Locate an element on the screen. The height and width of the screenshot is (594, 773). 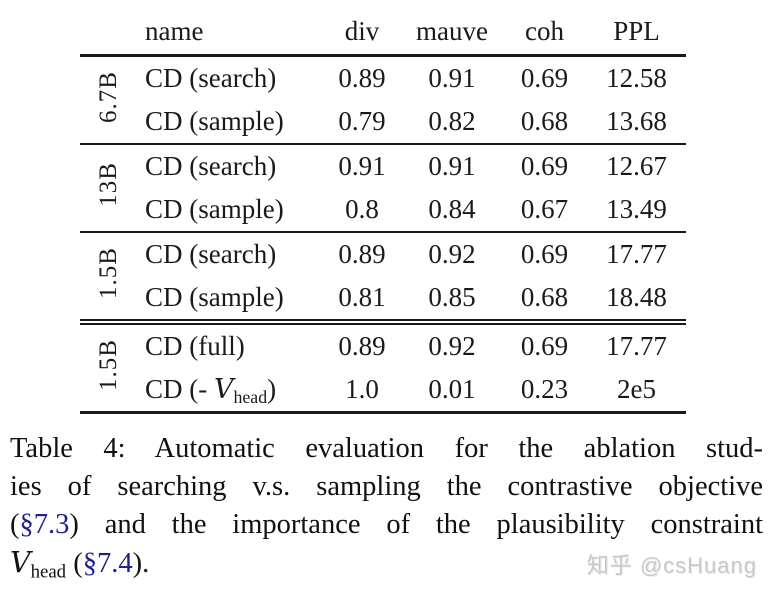
table-row: 13B CD (search) 0.91 0.91 0.69 12.67 is located at coordinates (383, 188).